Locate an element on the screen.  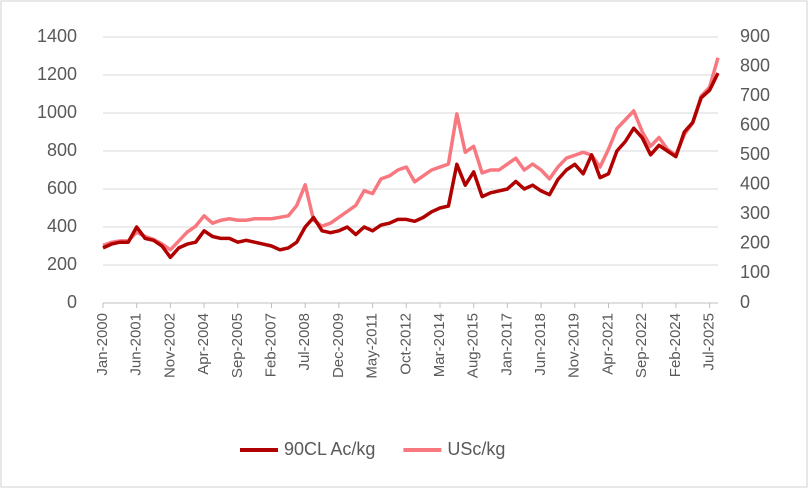
y-tick-label: 600 is located at coordinates (62, 188).